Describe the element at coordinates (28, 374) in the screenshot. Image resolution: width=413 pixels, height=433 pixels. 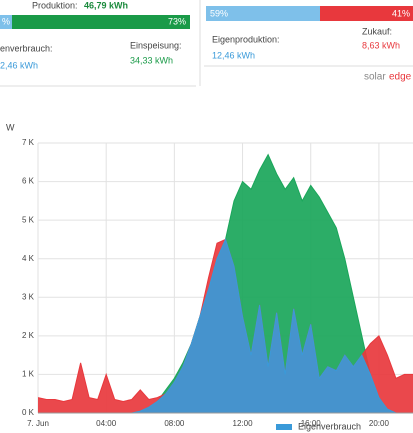
I see `y-tick-label: 1 K` at that location.